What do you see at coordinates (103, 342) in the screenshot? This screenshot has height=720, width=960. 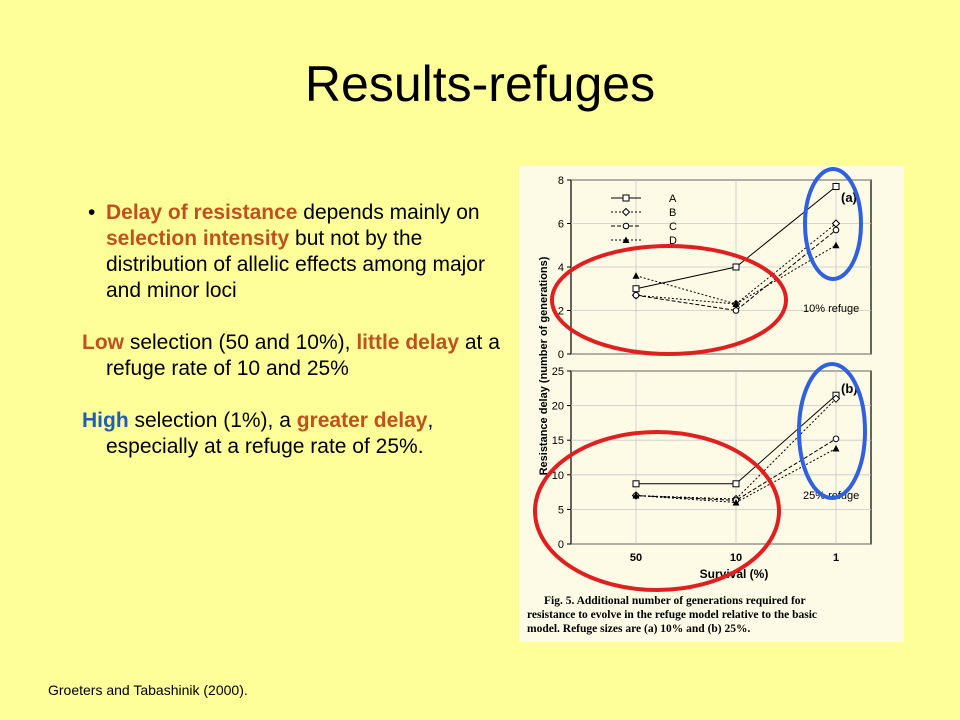 I see `highlight-low: Low` at bounding box center [103, 342].